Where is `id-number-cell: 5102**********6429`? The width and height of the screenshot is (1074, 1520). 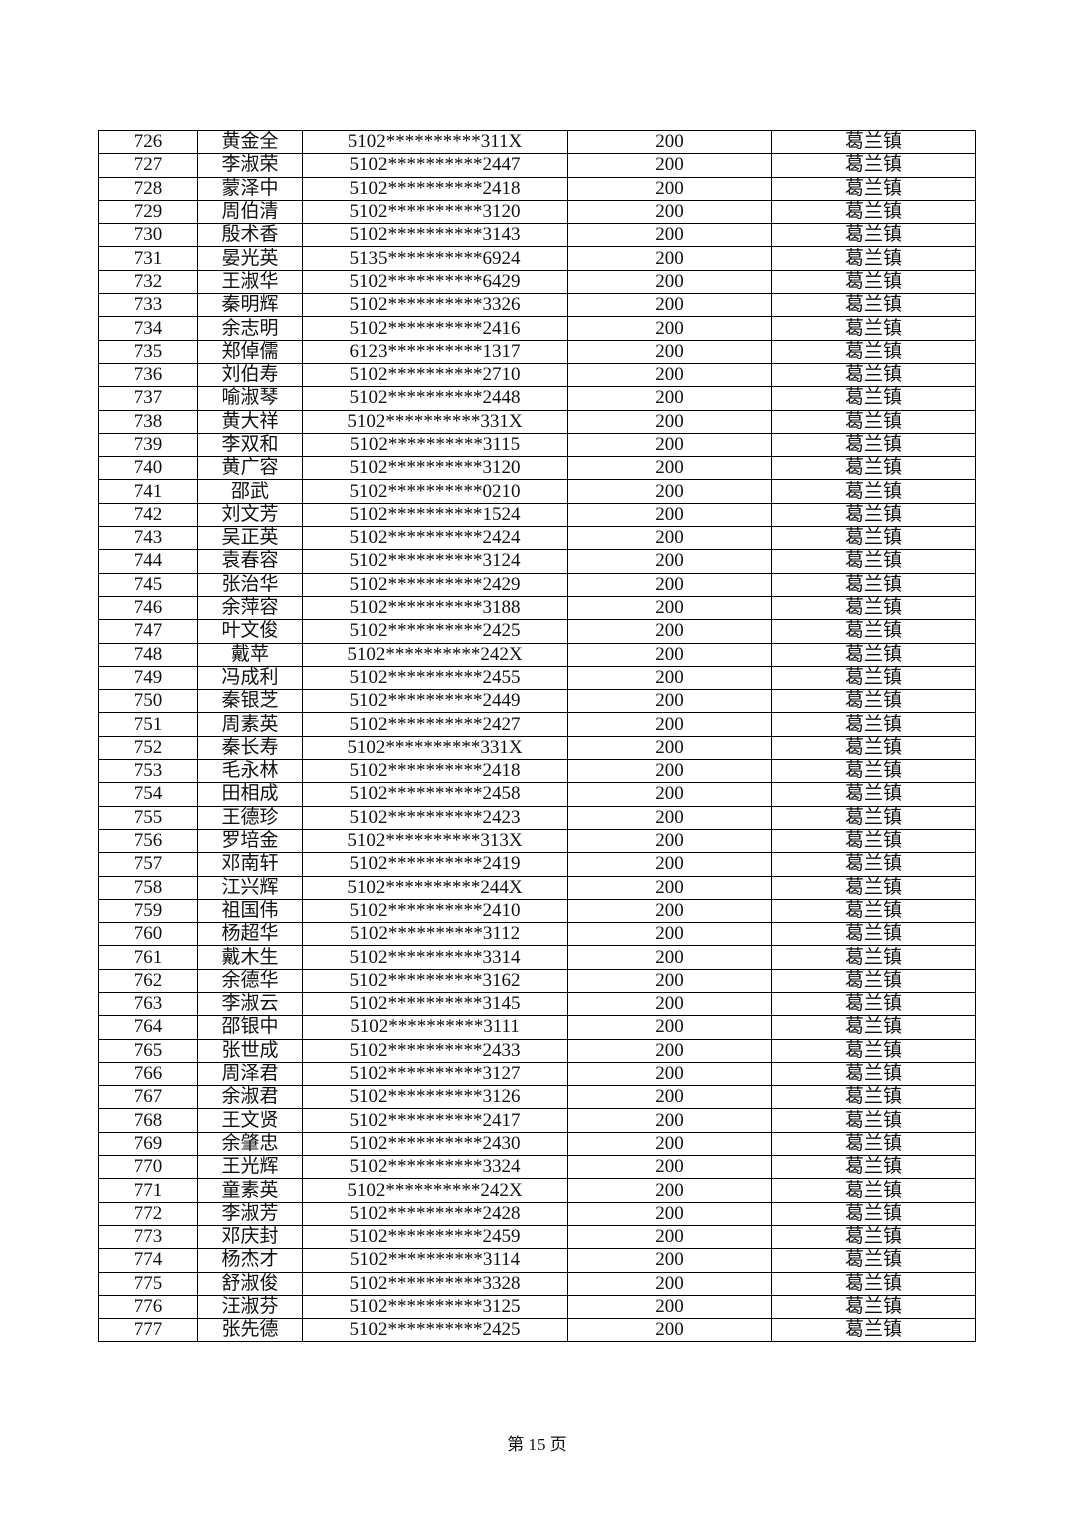
id-number-cell: 5102**********6429 is located at coordinates (435, 282).